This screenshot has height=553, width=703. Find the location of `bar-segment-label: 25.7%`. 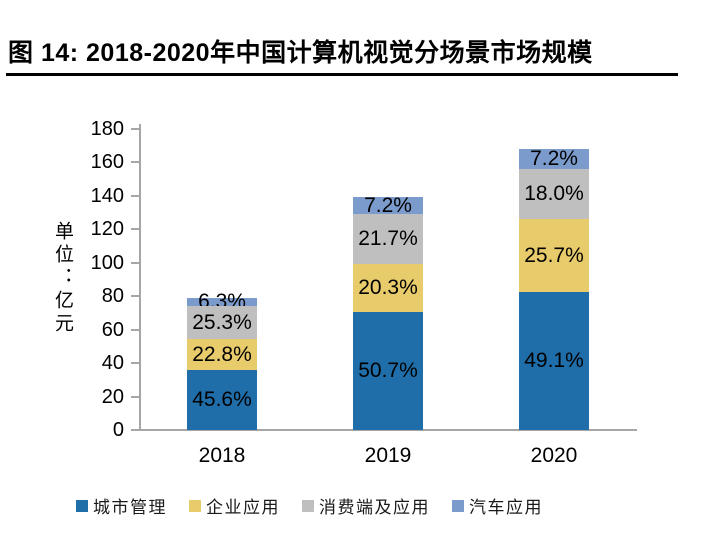

bar-segment-label: 25.7% is located at coordinates (554, 255).